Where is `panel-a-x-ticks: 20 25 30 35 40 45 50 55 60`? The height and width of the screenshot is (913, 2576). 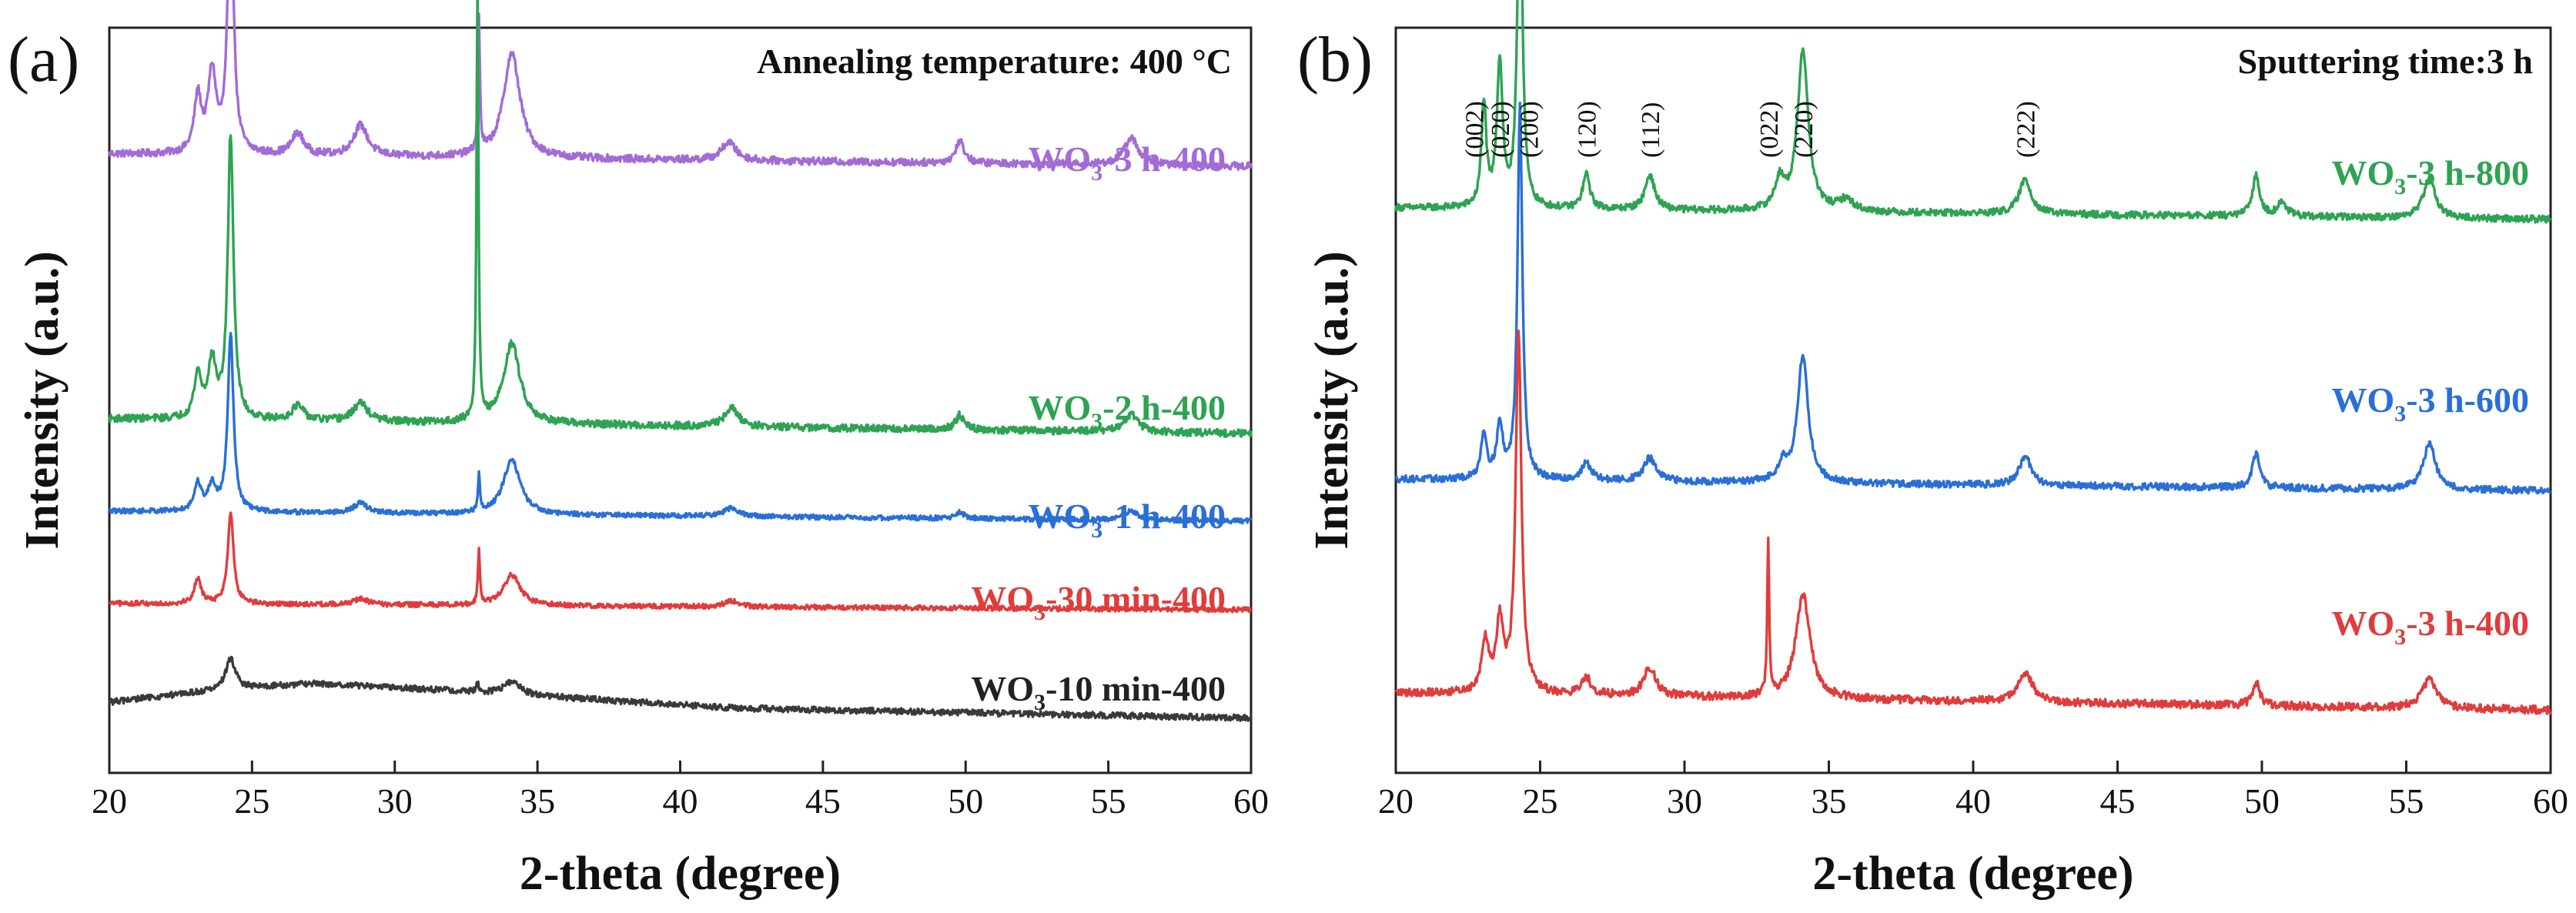 panel-a-x-ticks: 20 25 30 35 40 45 50 55 60 is located at coordinates (681, 791).